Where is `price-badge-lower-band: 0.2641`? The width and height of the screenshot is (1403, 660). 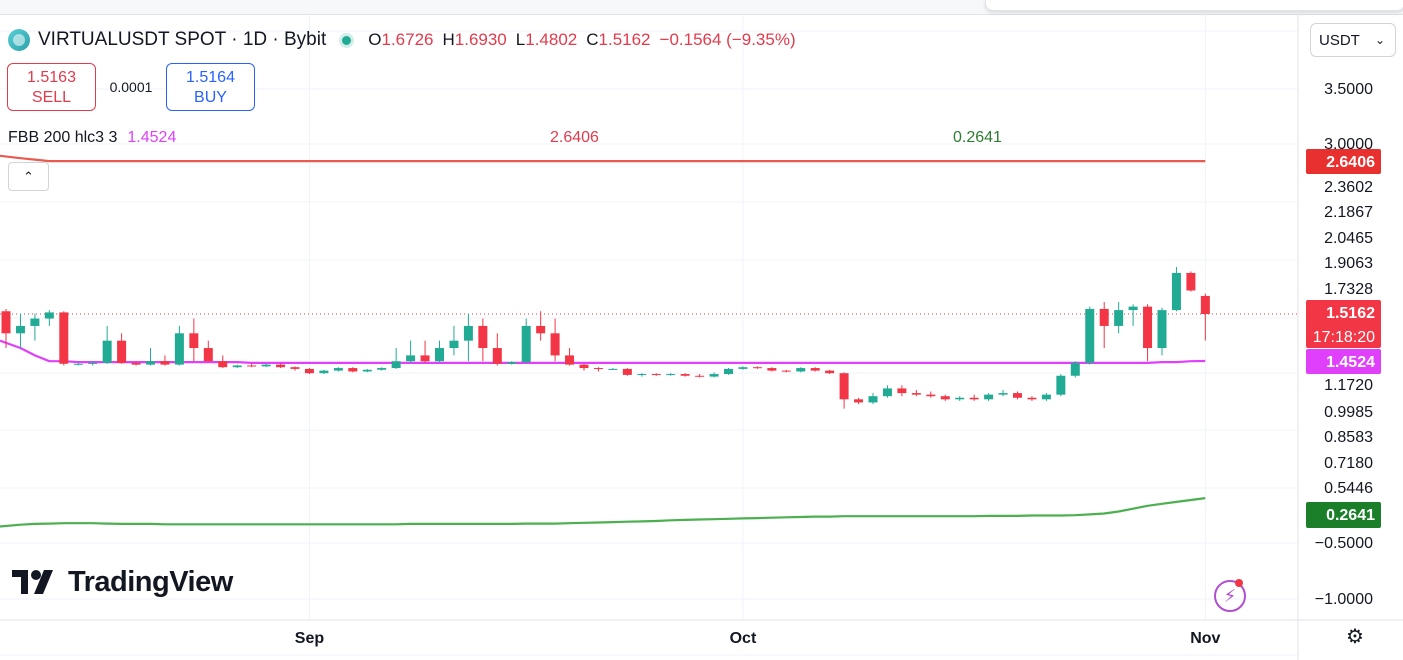 price-badge-lower-band: 0.2641 is located at coordinates (1343, 515).